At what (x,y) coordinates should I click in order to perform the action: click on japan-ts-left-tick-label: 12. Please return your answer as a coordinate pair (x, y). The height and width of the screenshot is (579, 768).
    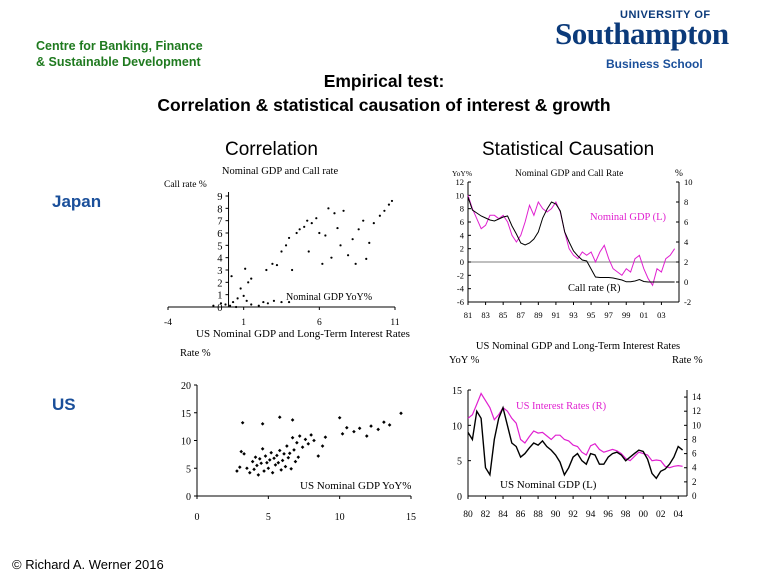
    Looking at the image, I should click on (460, 182).